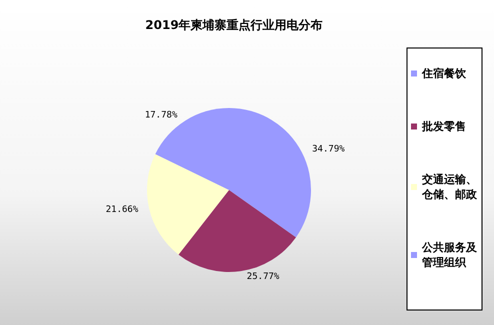 The width and height of the screenshot is (494, 325). What do you see at coordinates (444, 73) in the screenshot?
I see `legend-label: 住宿餐饮` at bounding box center [444, 73].